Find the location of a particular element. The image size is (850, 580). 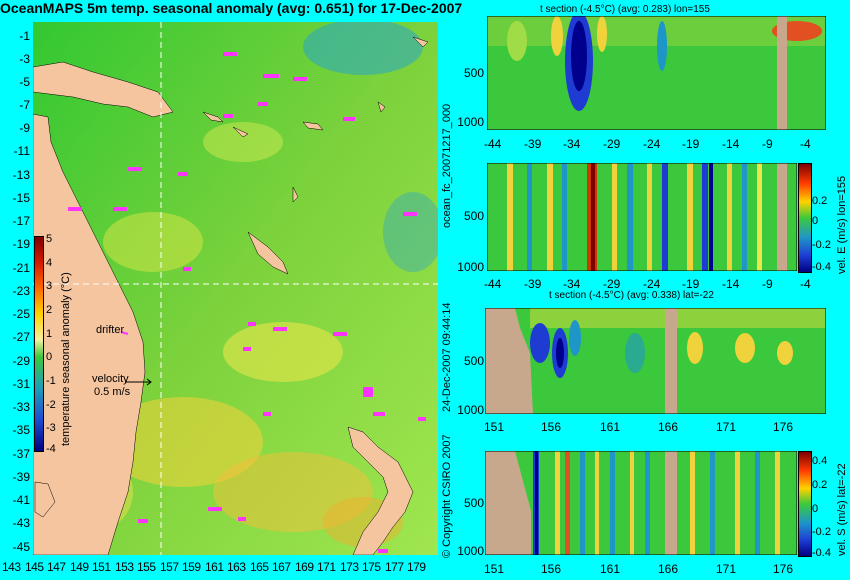

lat-label: -25 is located at coordinates (21, 314).